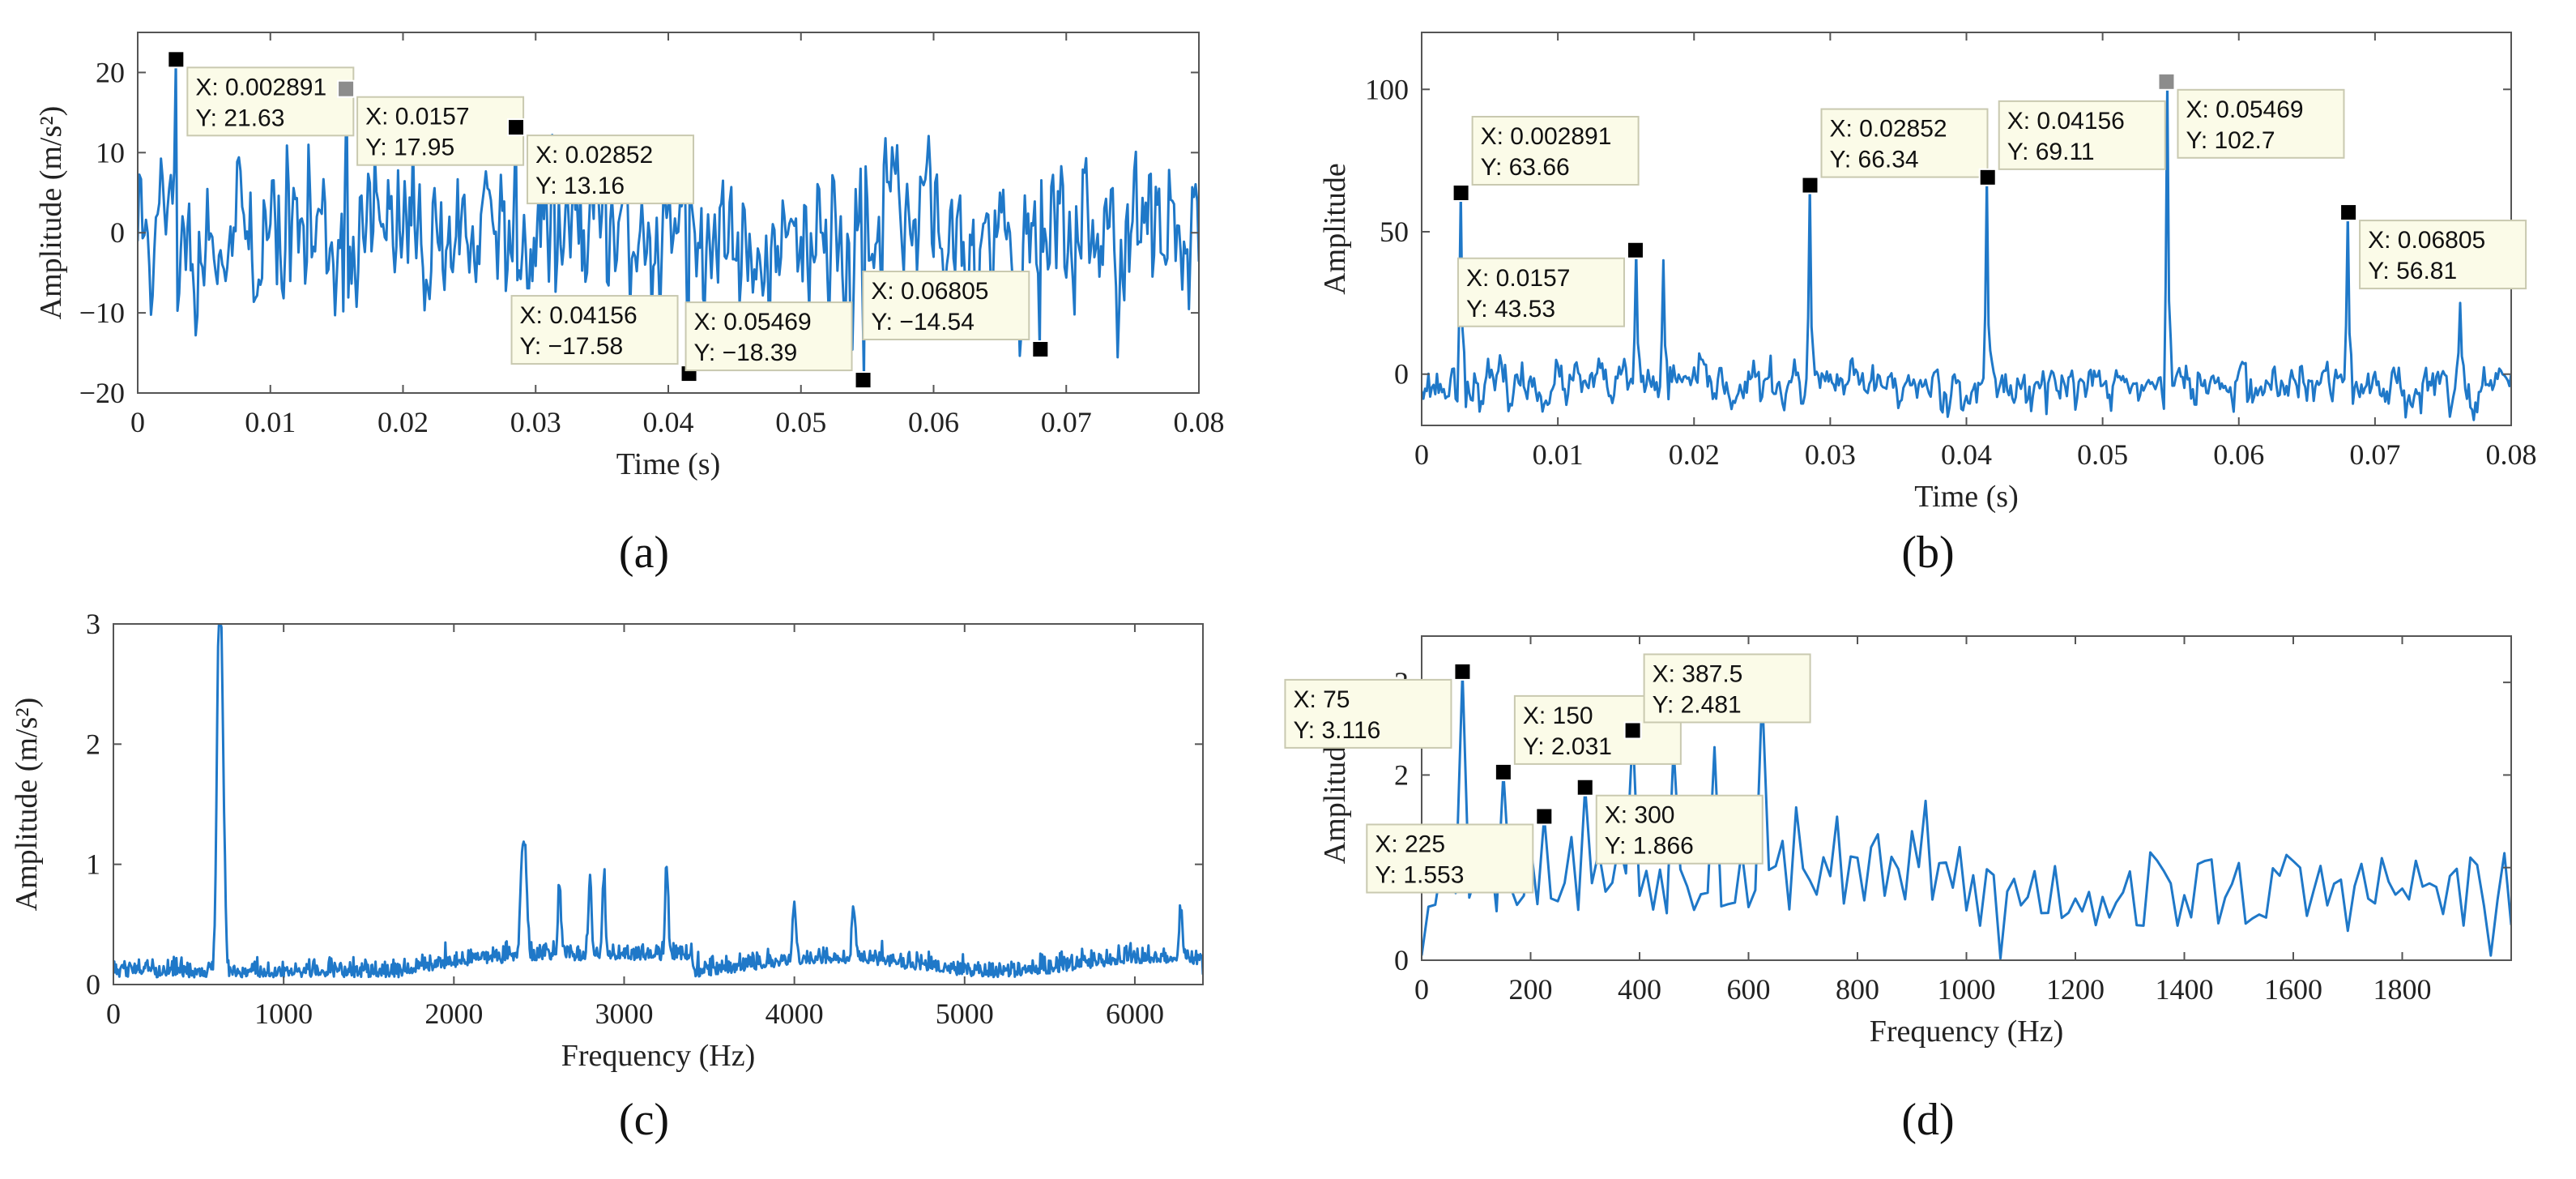 Image resolution: width=2576 pixels, height=1179 pixels. What do you see at coordinates (1402, 775) in the screenshot?
I see `y-tick-label: 2` at bounding box center [1402, 775].